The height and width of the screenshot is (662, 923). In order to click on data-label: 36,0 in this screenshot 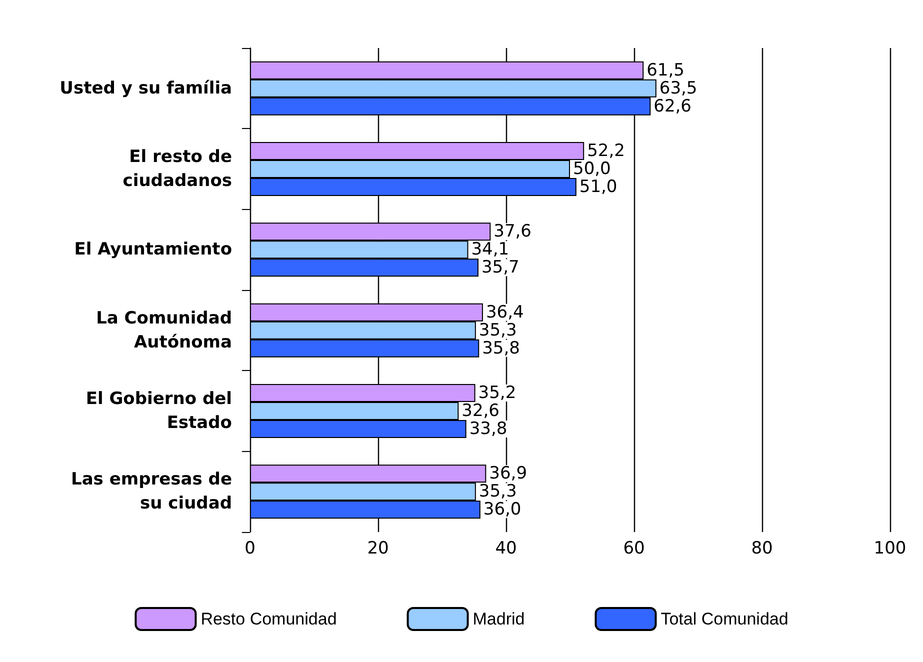, I will do `click(502, 510)`.